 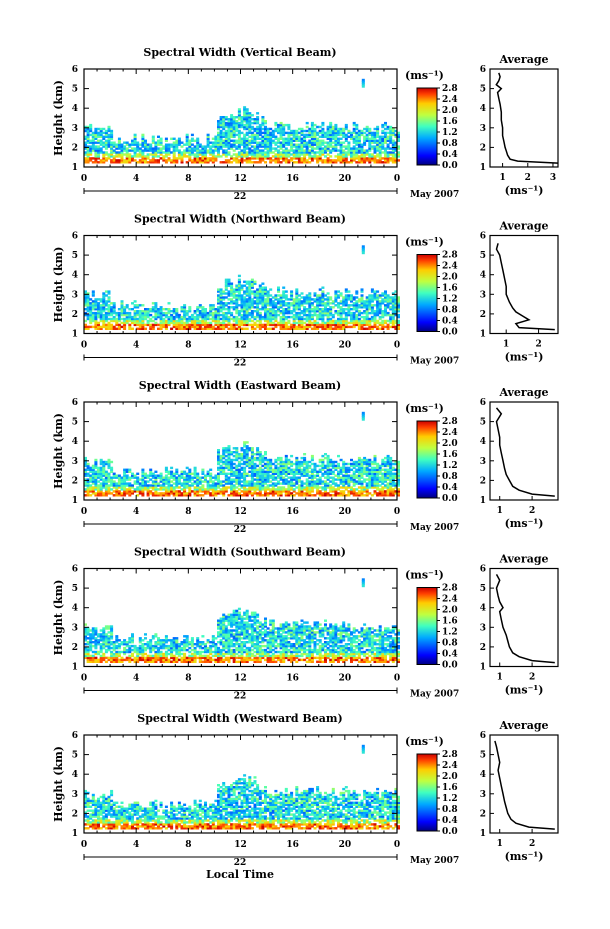 What do you see at coordinates (84, 346) in the screenshot?
I see `x-tick-label: 0` at bounding box center [84, 346].